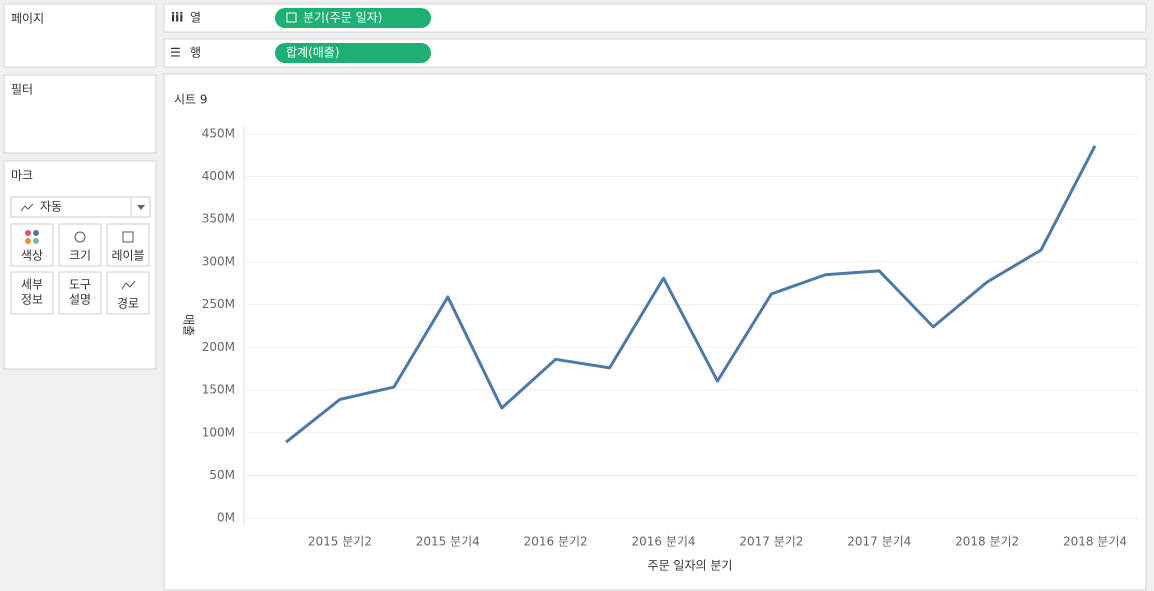  Describe the element at coordinates (448, 542) in the screenshot. I see `x-tick-label: 2015 분기4` at that location.